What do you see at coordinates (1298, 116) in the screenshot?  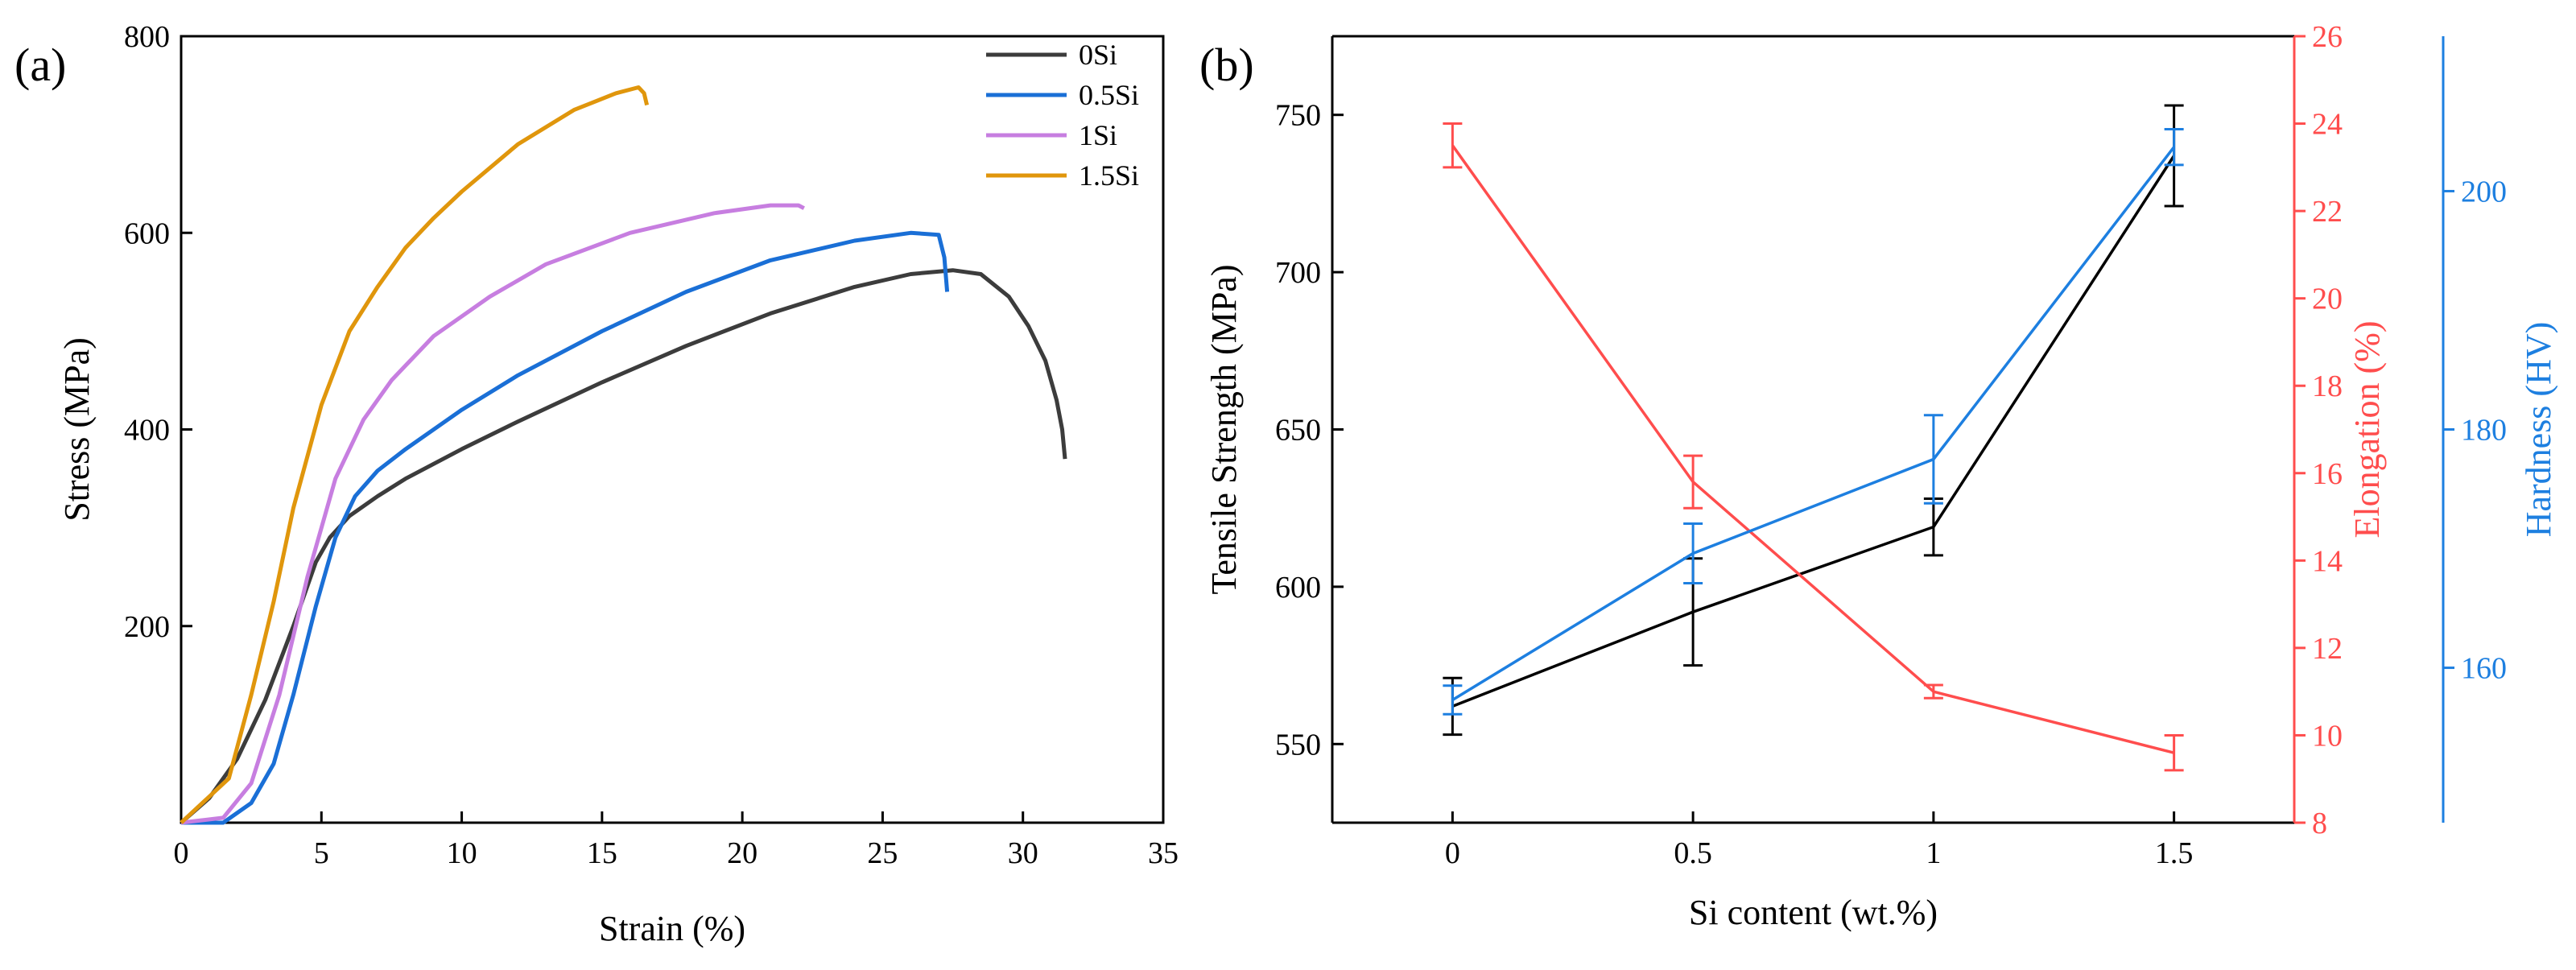 I see `left-tick-label: 750` at bounding box center [1298, 116].